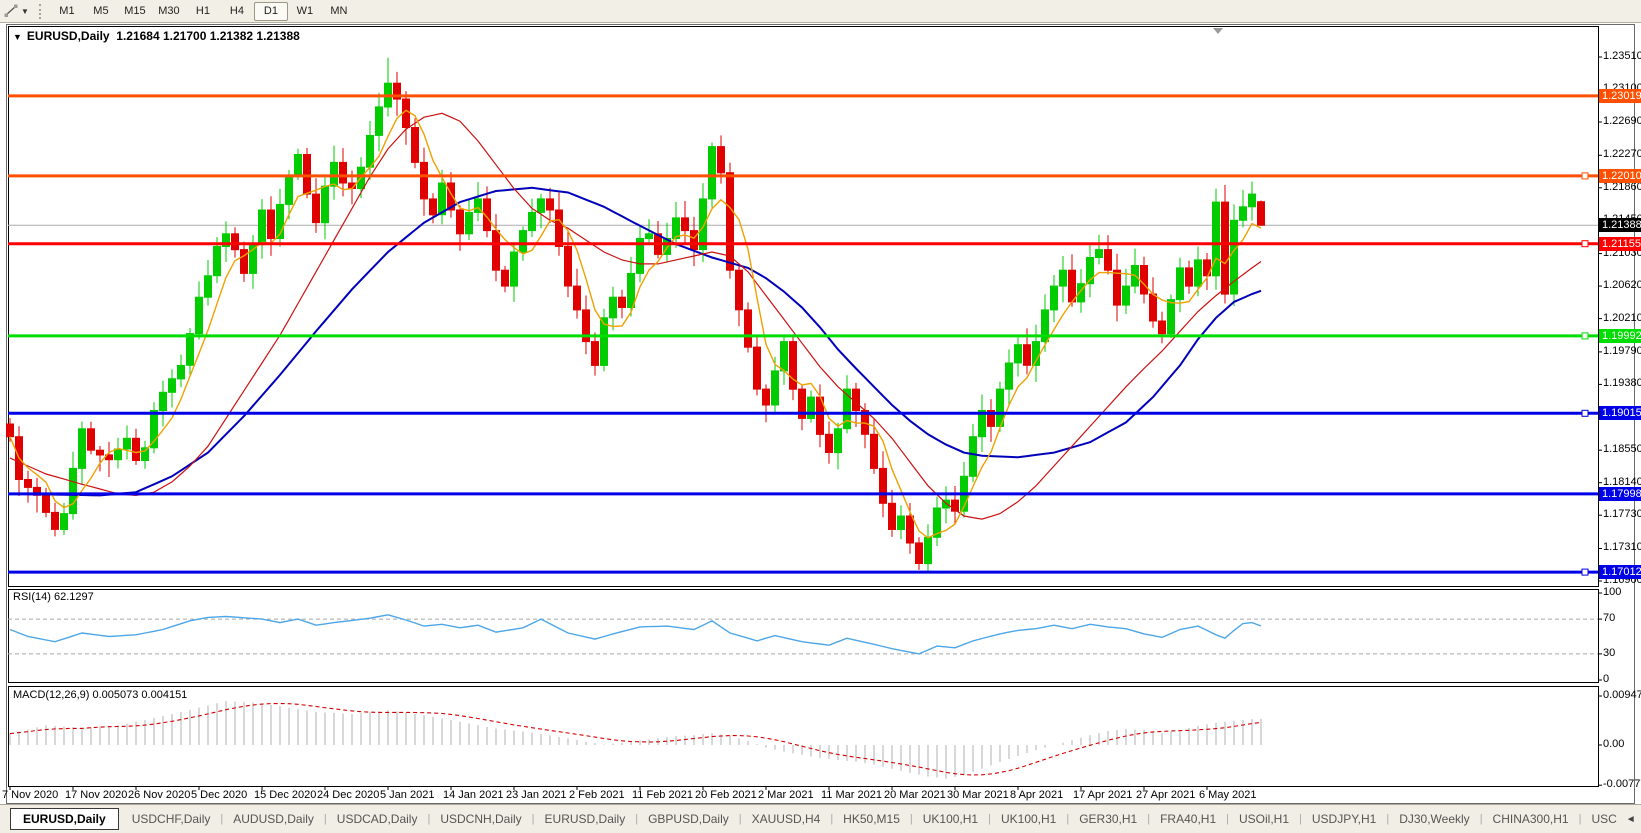 The height and width of the screenshot is (833, 1641). What do you see at coordinates (688, 819) in the screenshot?
I see `chart-tab-gbpusd-daily: GBPUSD,Daily` at bounding box center [688, 819].